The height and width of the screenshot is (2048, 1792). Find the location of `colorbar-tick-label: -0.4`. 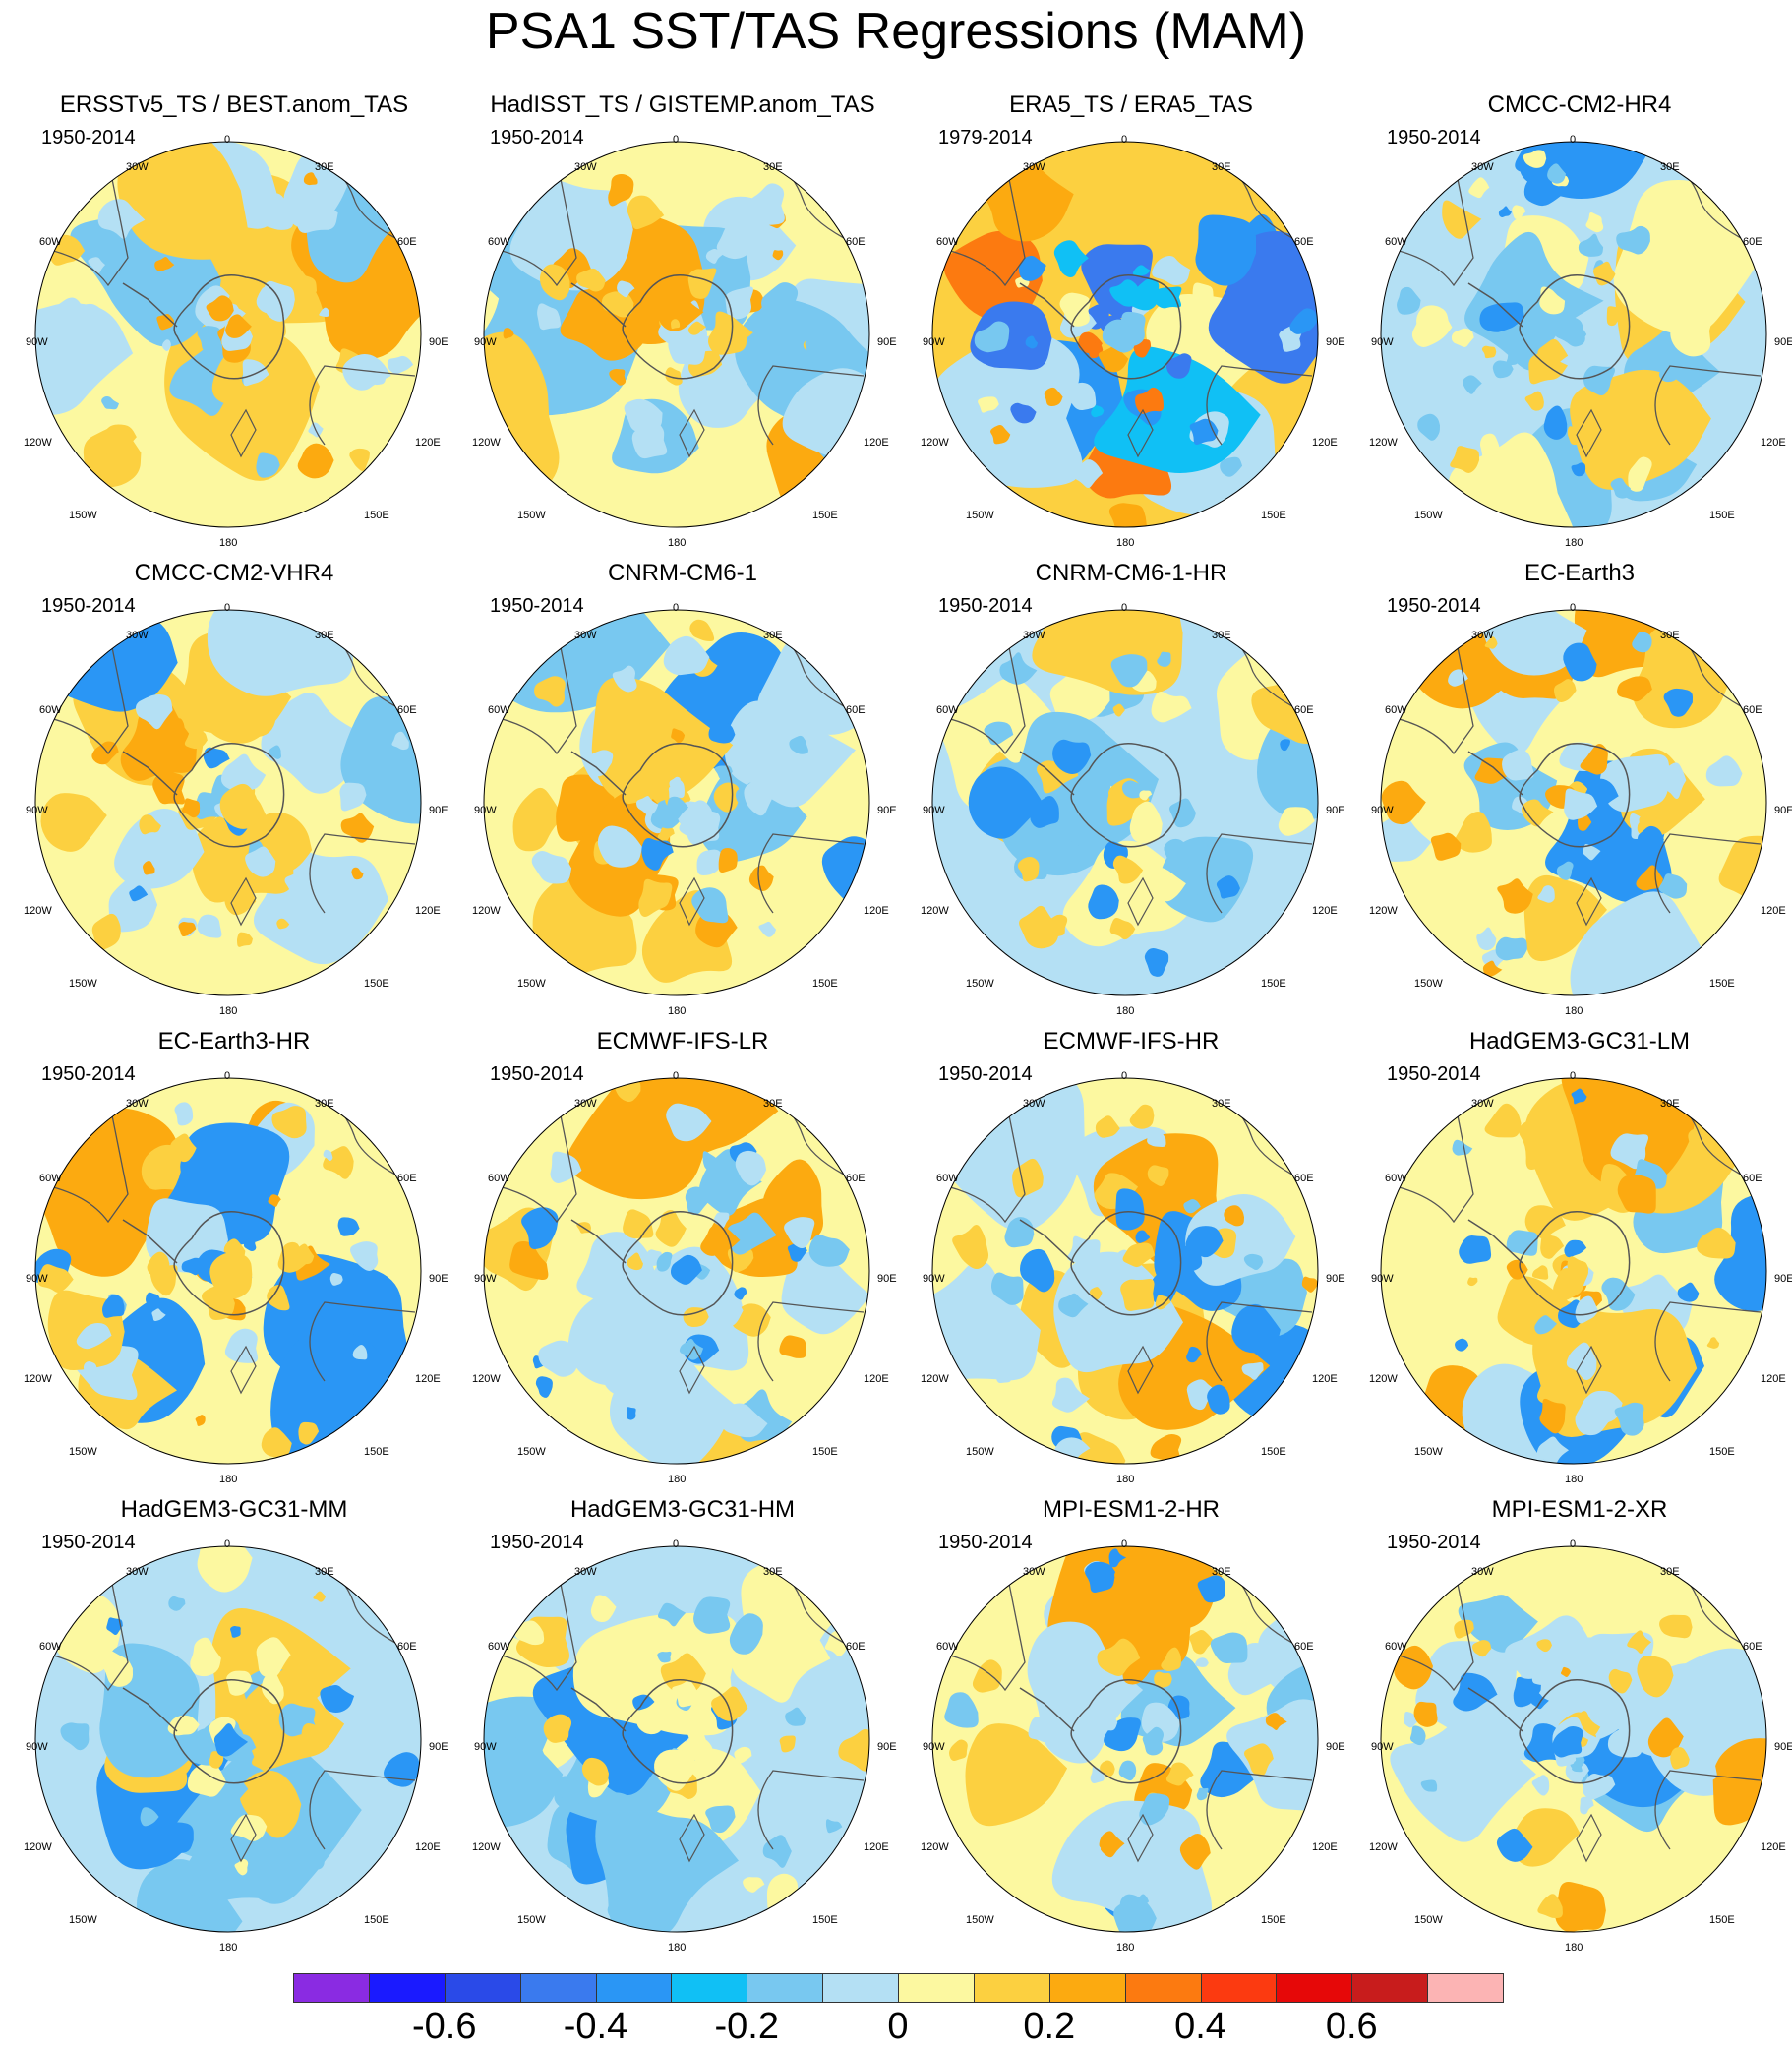

colorbar-tick-label: -0.4 is located at coordinates (595, 2026).